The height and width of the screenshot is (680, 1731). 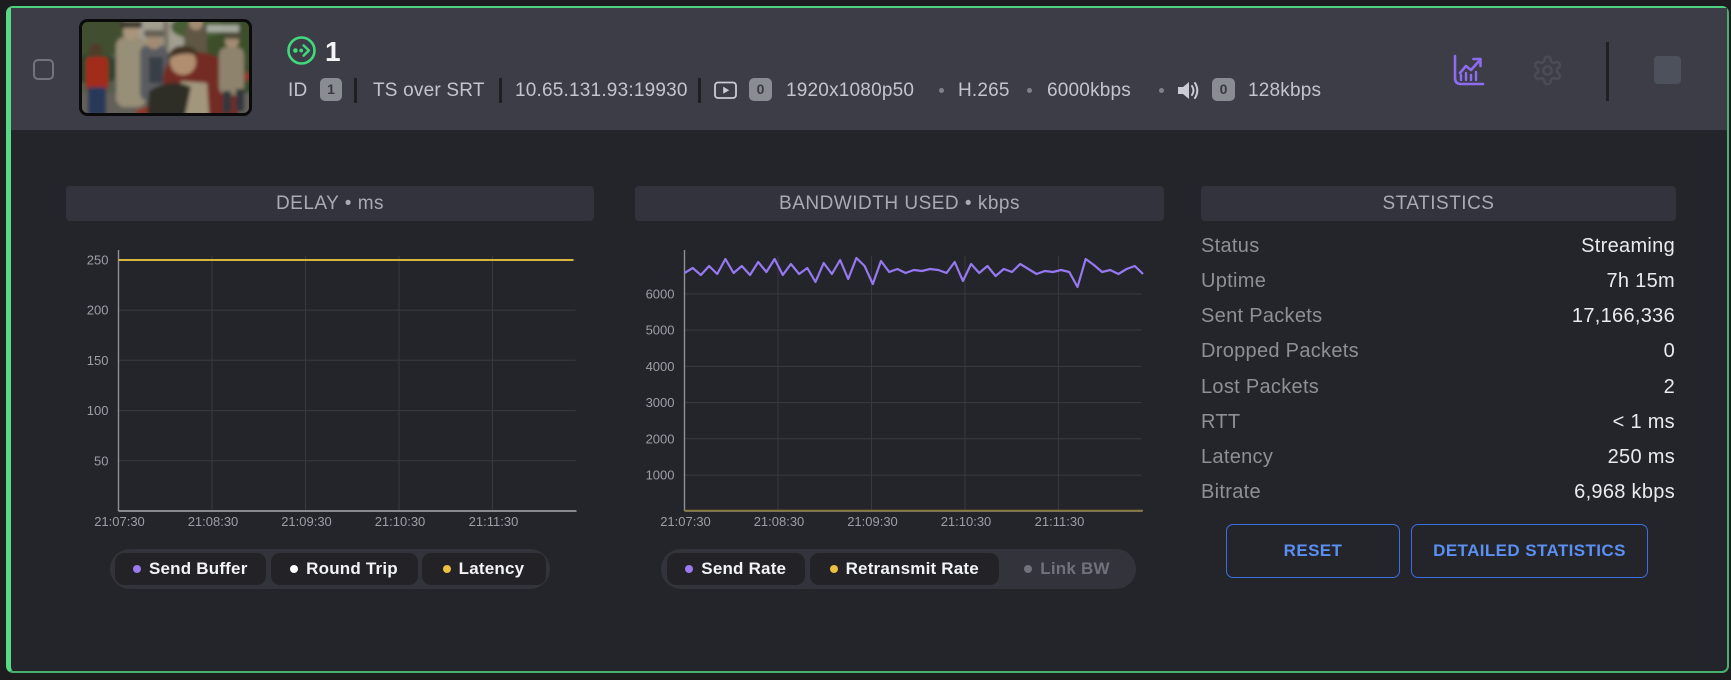 What do you see at coordinates (98, 410) in the screenshot?
I see `svg-text: 100` at bounding box center [98, 410].